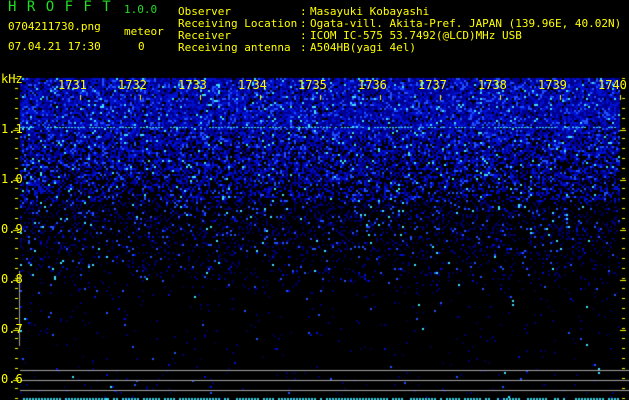 The image size is (629, 400). What do you see at coordinates (12, 329) in the screenshot?
I see `y-tick-label: 0.7` at bounding box center [12, 329].